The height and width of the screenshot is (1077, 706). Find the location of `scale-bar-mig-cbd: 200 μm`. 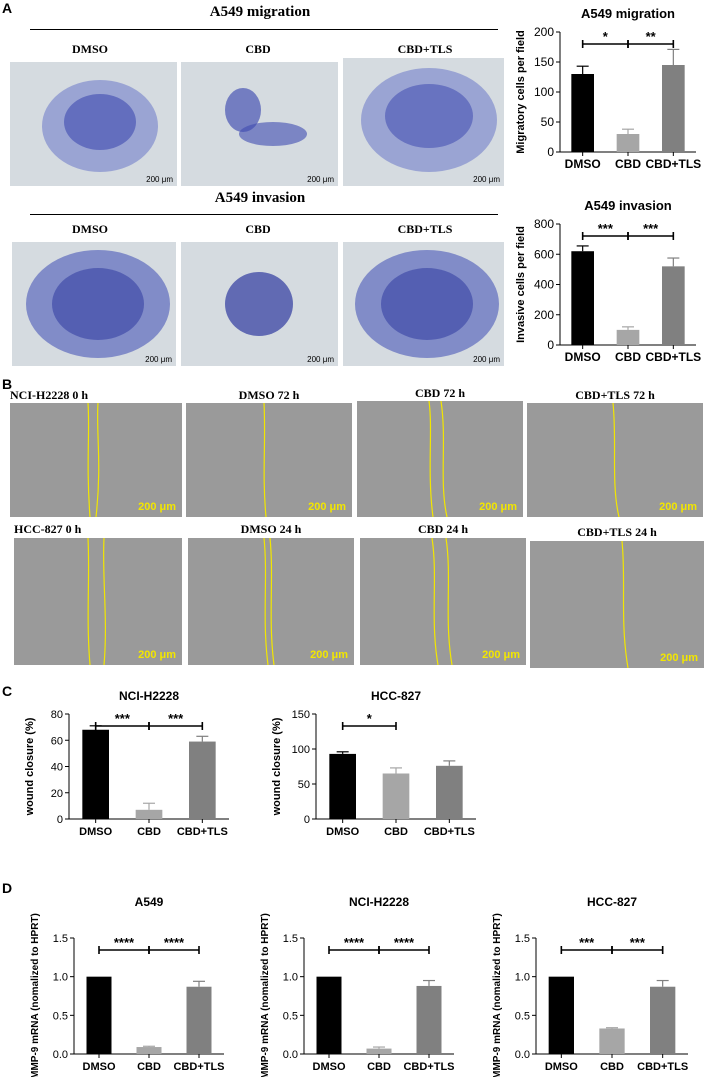

scale-bar-mig-cbd: 200 μm is located at coordinates (320, 179).